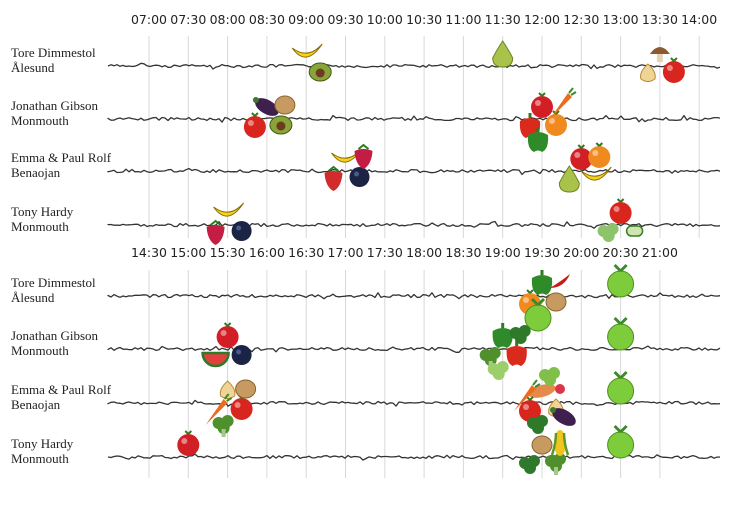 The image size is (733, 511). I want to click on lettuce-icon, so click(608, 232).